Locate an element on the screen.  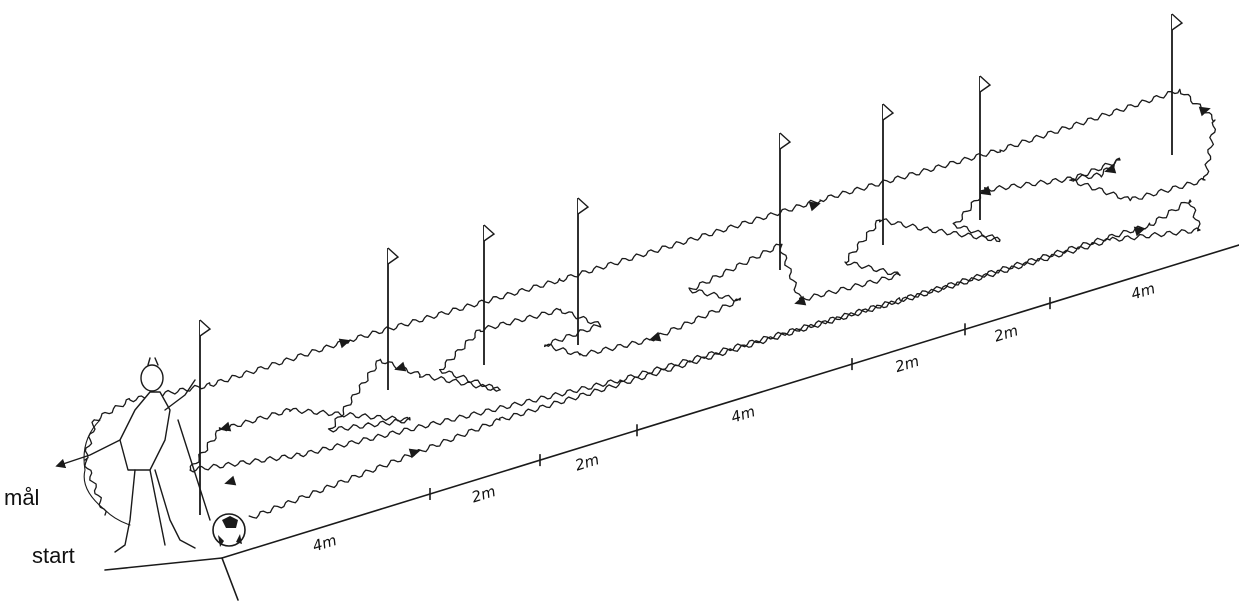
player-figure is located at coordinates (125, 455).